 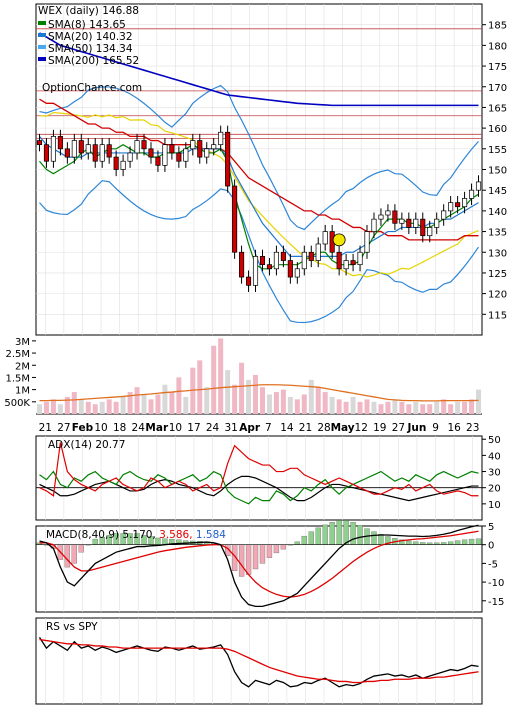 I want to click on x-tick-label: 10, so click(x=100, y=428).